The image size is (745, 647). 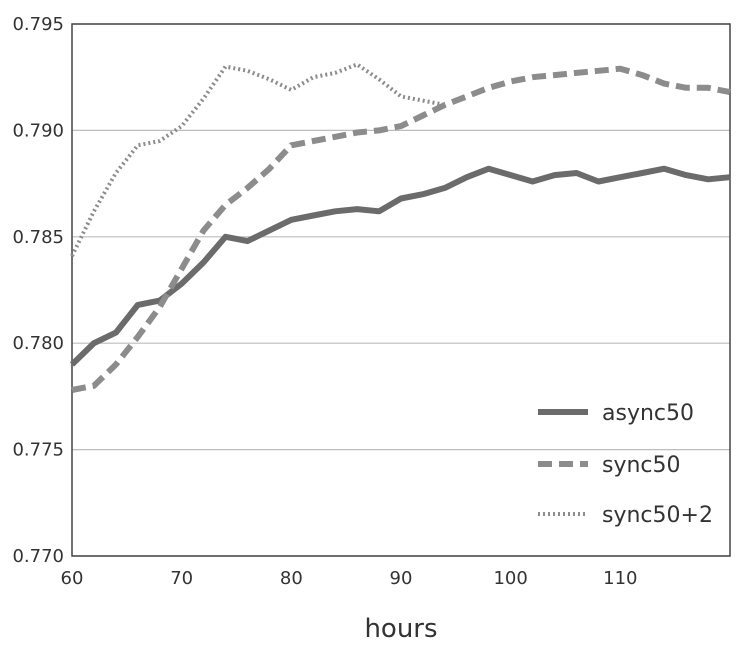 What do you see at coordinates (38, 130) in the screenshot?
I see `y-tick-label: 0.790` at bounding box center [38, 130].